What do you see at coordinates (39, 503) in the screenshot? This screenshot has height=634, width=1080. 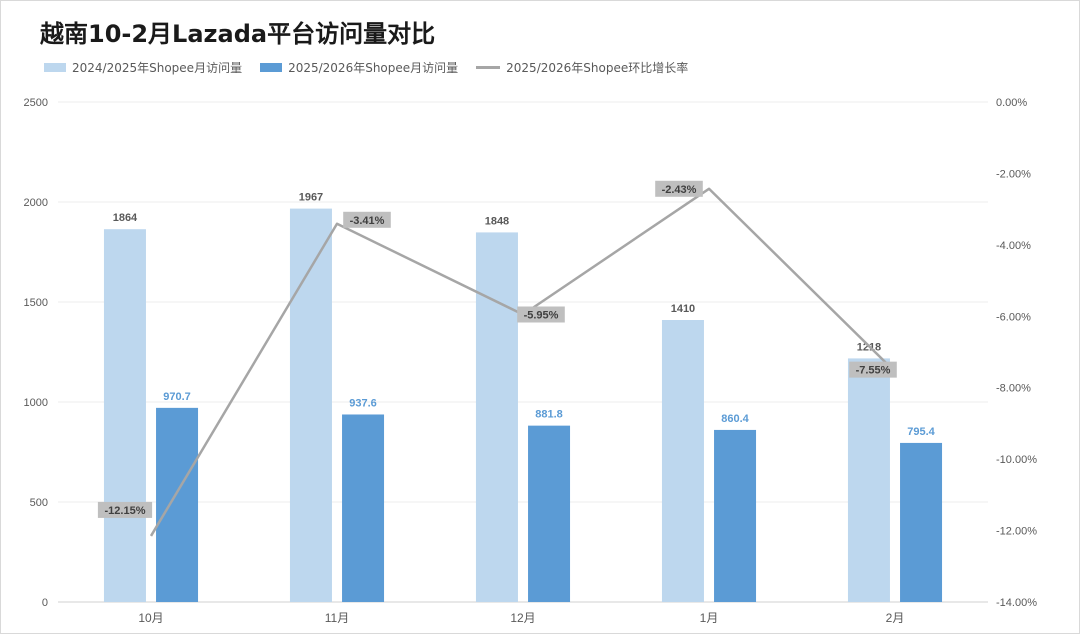 I see `y-left-tick-label: 500` at bounding box center [39, 503].